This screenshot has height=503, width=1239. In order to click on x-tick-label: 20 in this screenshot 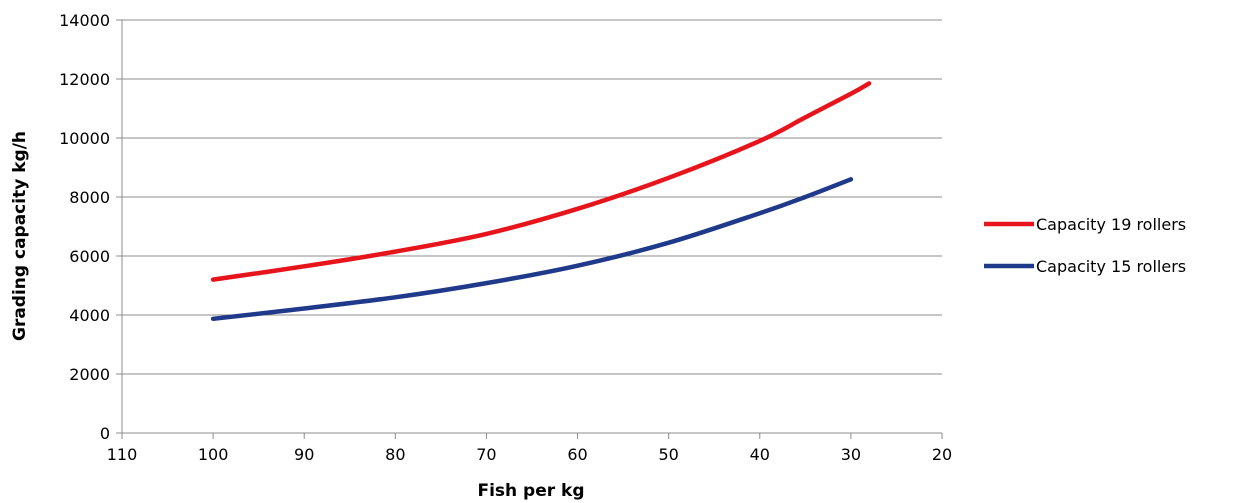, I will do `click(942, 454)`.